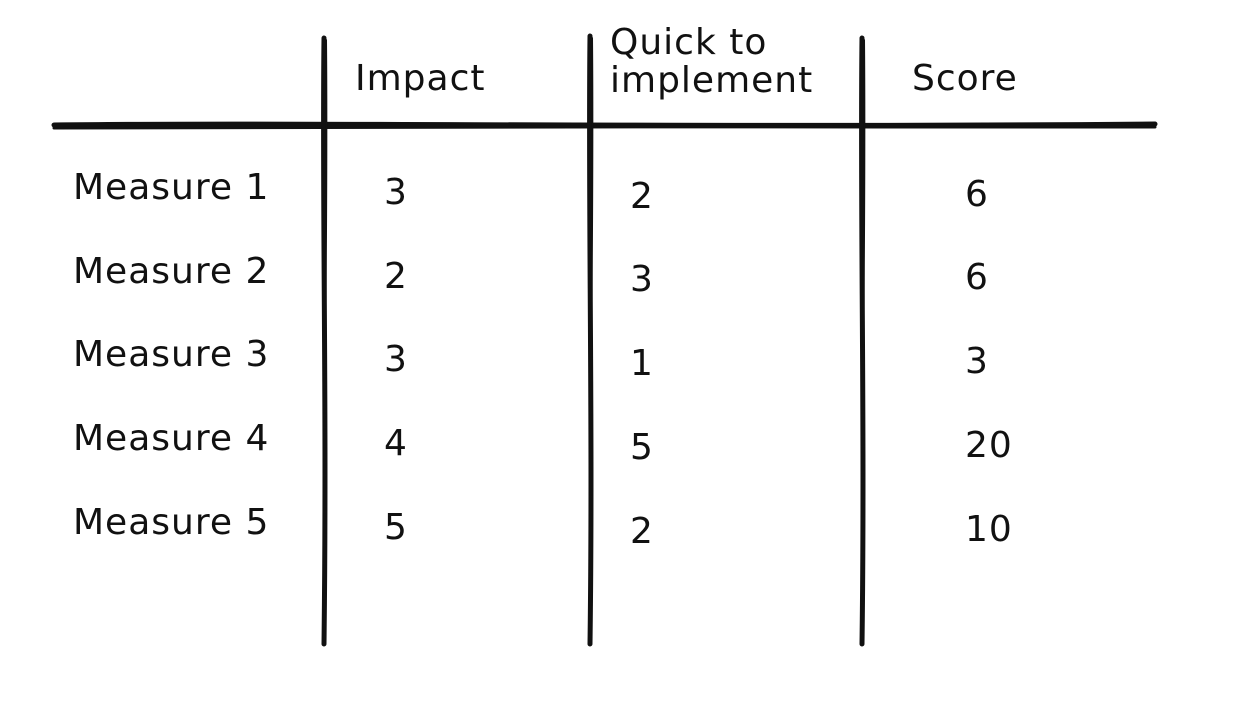  I want to click on row-label-measure-5: Measure 5, so click(171, 522).